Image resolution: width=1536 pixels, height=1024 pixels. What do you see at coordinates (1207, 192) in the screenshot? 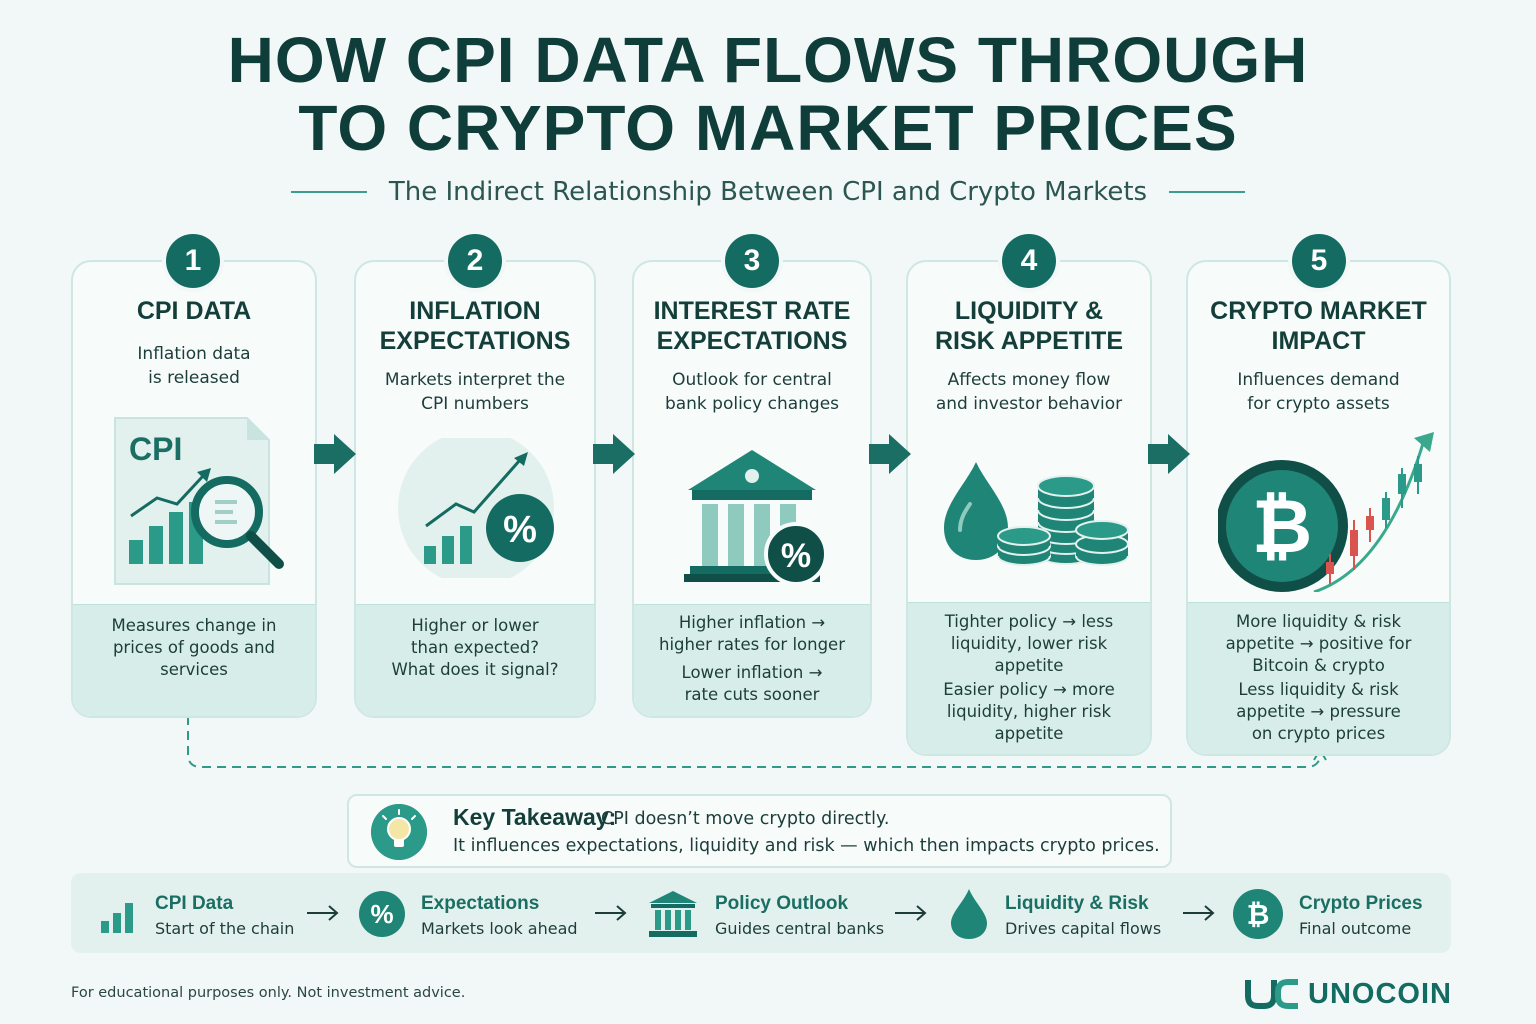
I see `subtitle-divider-right` at bounding box center [1207, 192].